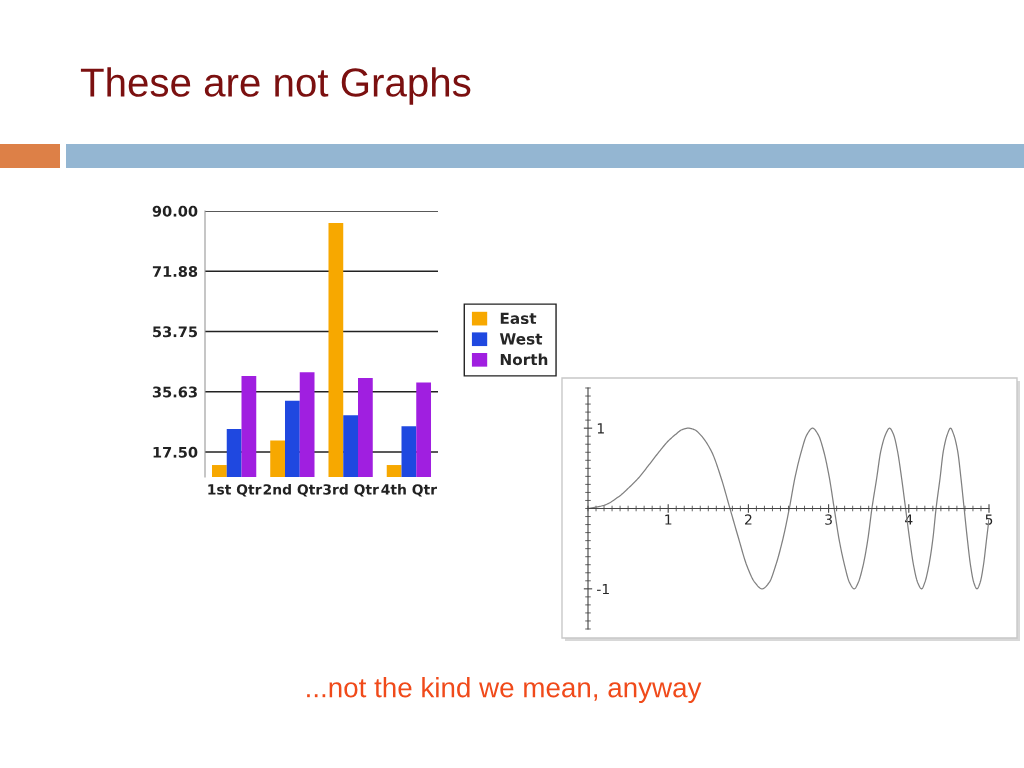 The height and width of the screenshot is (768, 1024). I want to click on y-tick-label: 17.50, so click(175, 452).